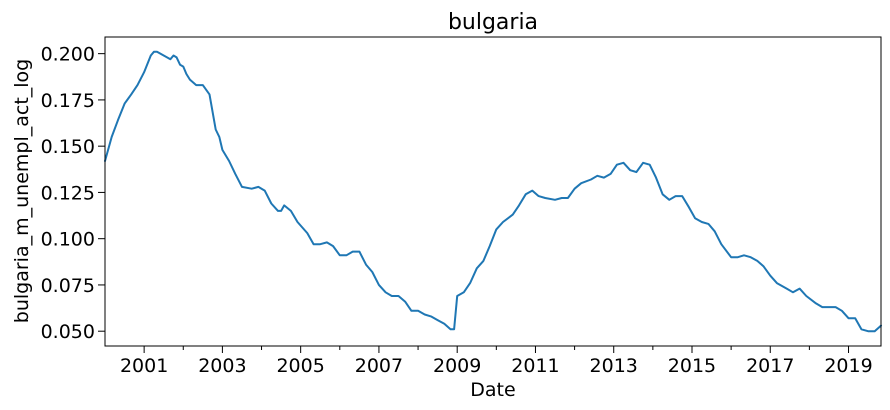 The image size is (890, 410). What do you see at coordinates (457, 366) in the screenshot?
I see `x-tick-label: 2009` at bounding box center [457, 366].